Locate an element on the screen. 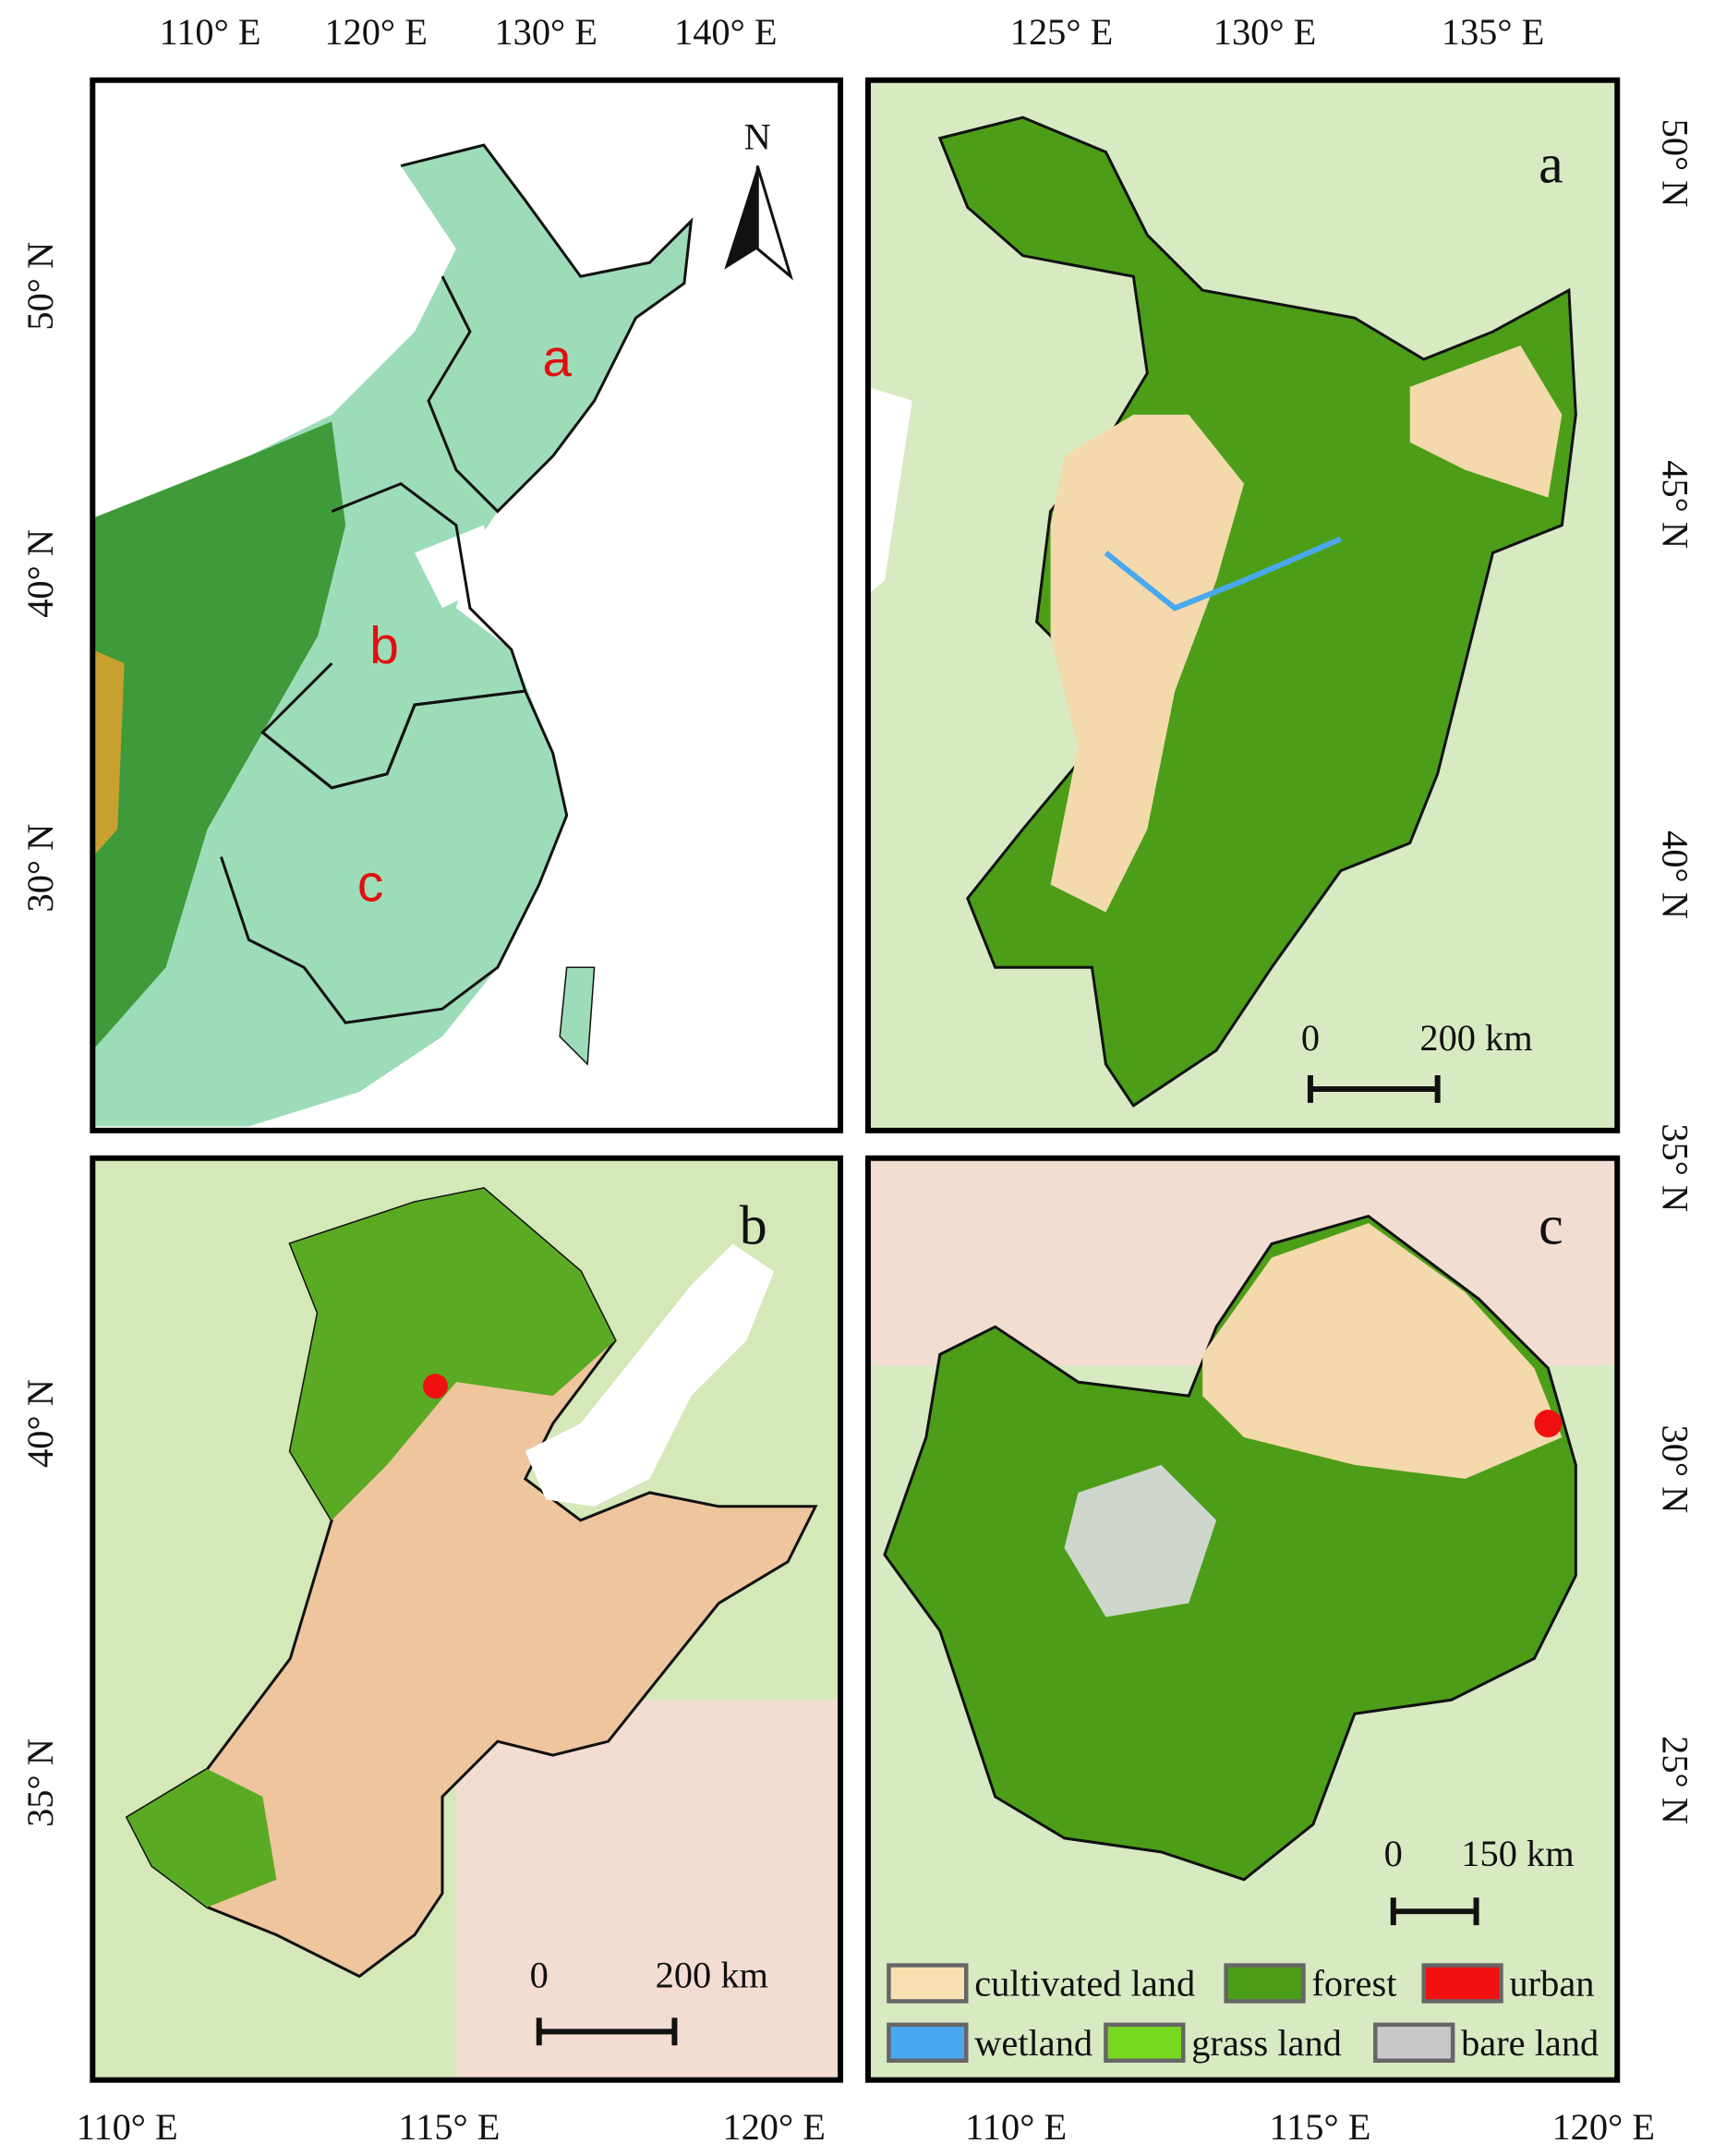 This screenshot has width=1714, height=2156. north-label: N is located at coordinates (757, 137).